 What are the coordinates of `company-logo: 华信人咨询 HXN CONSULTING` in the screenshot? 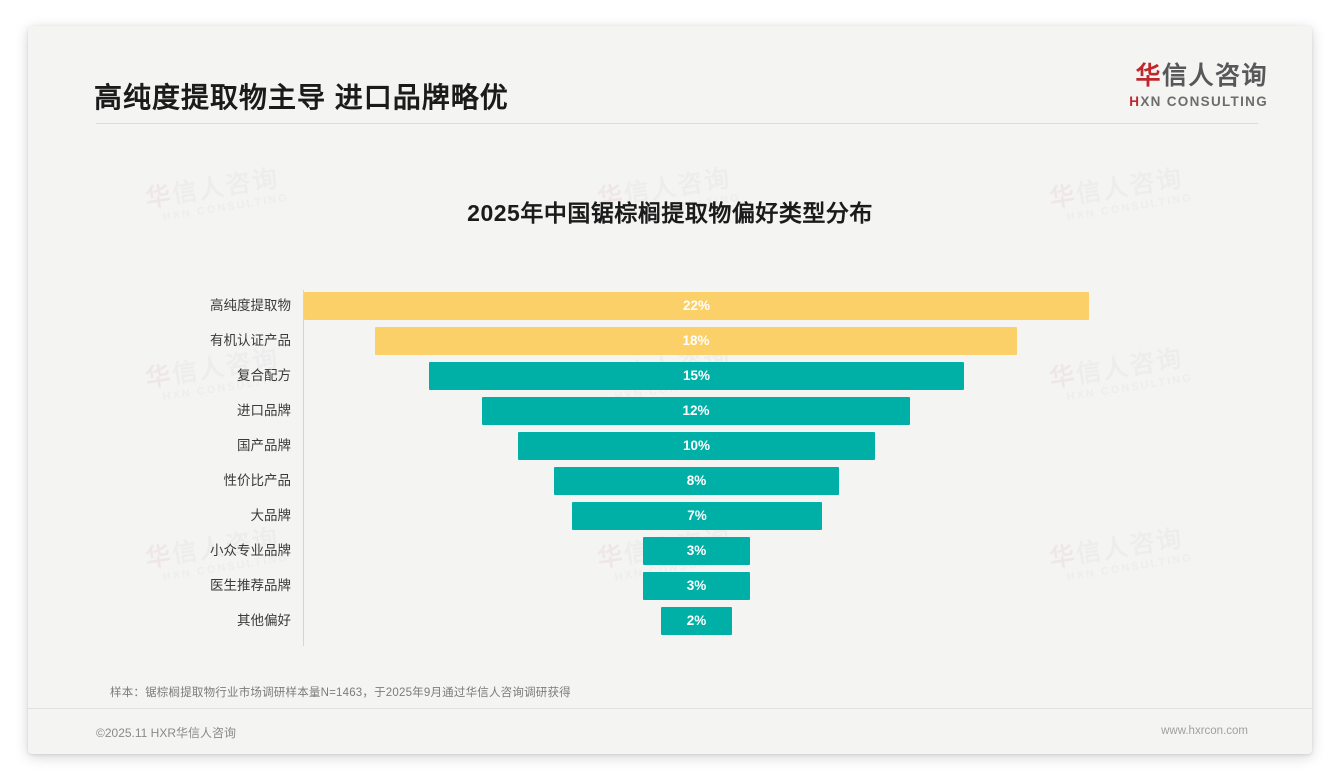 It's located at (1198, 85).